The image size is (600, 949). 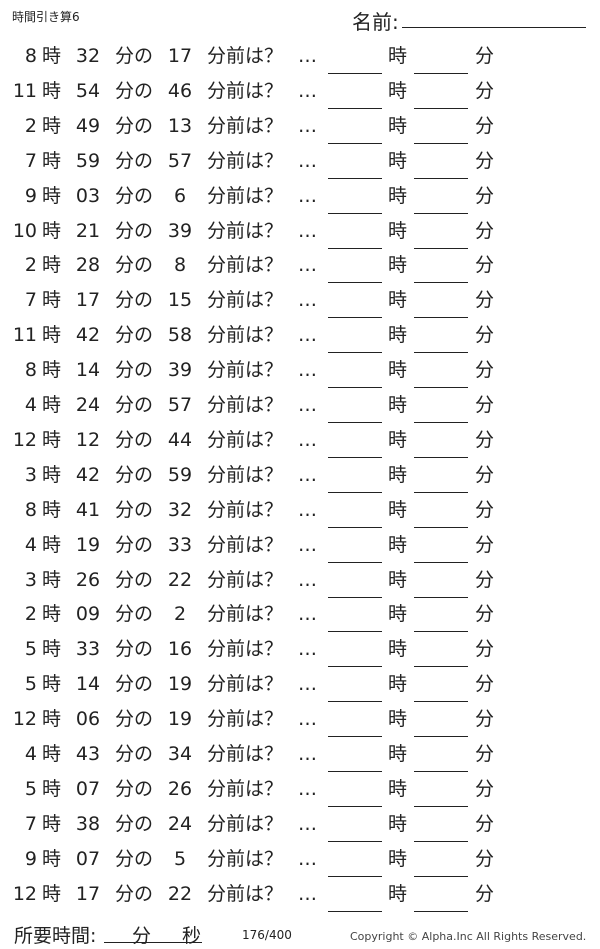 I want to click on problem-row: 7 時 59 分の 57 分前は？… 時分, so click(x=300, y=162).